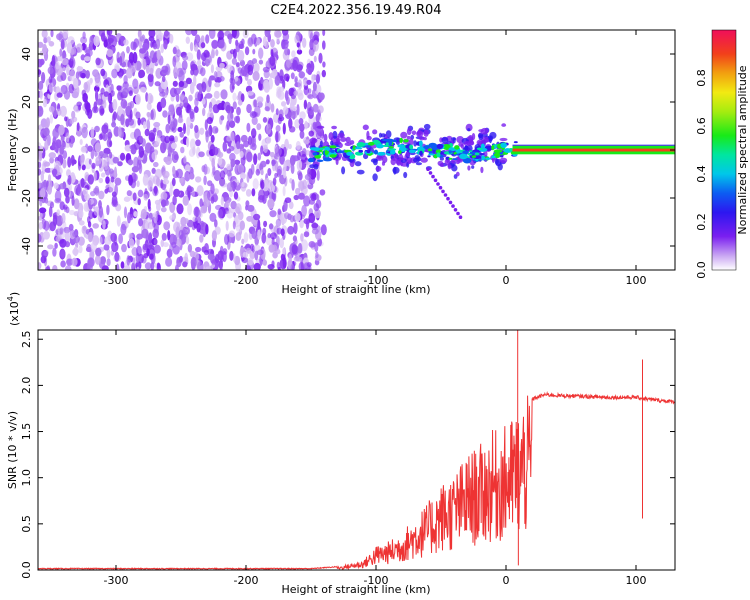 The height and width of the screenshot is (600, 750). I want to click on x-tick-label: -300, so click(116, 280).